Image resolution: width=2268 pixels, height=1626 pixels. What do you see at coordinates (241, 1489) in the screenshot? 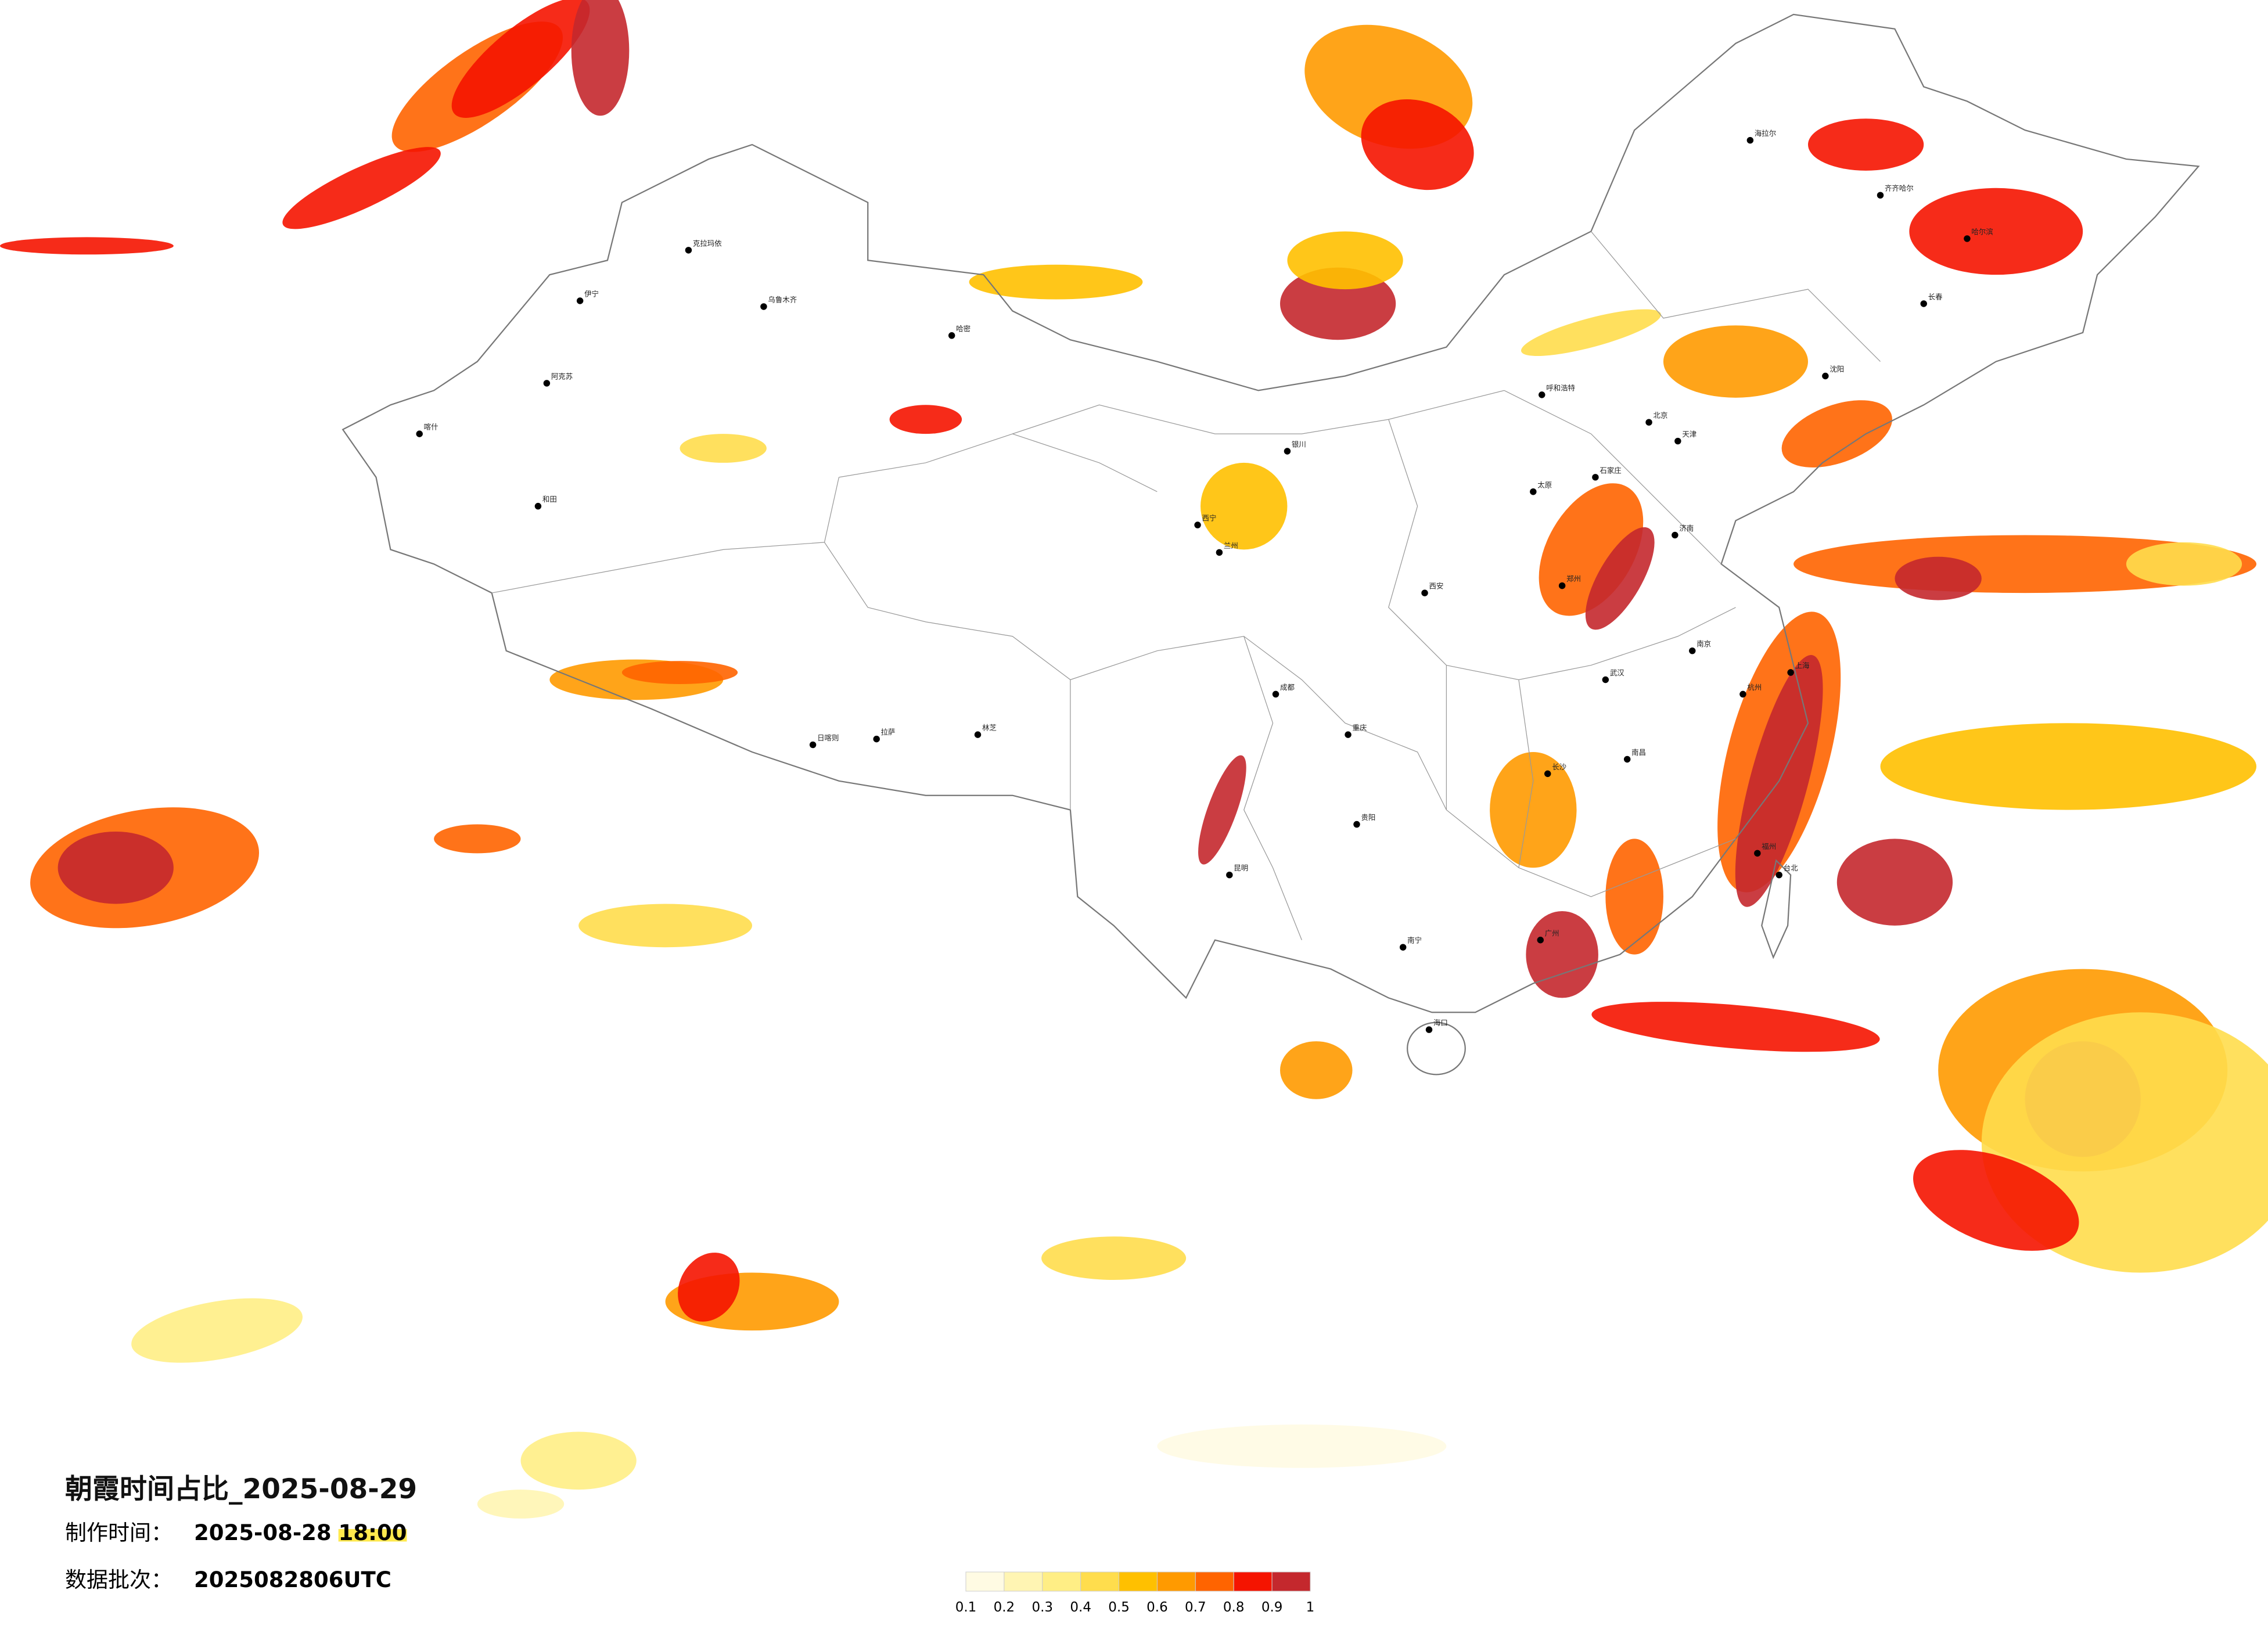
I see `map-title: 朝霞时间占比_2025-08-29` at bounding box center [241, 1489].